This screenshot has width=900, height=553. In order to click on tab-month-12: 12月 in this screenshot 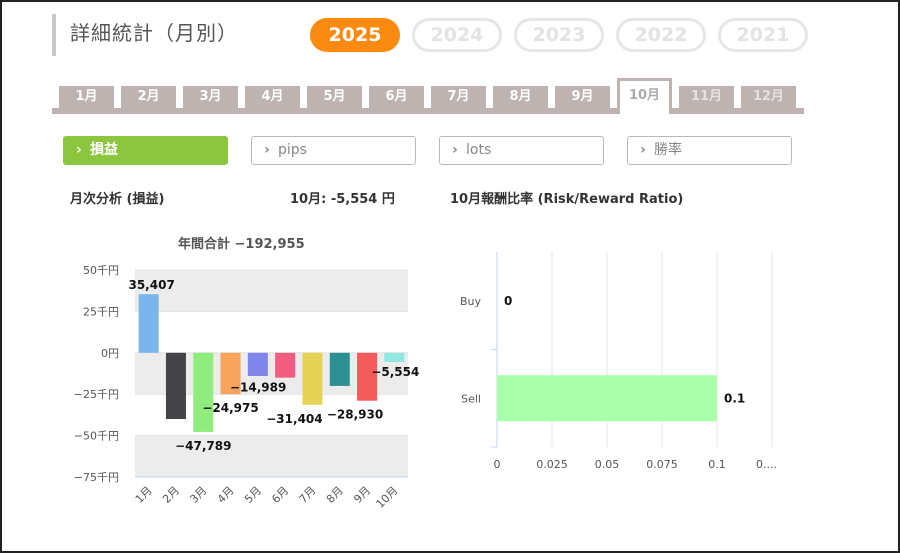, I will do `click(768, 100)`.